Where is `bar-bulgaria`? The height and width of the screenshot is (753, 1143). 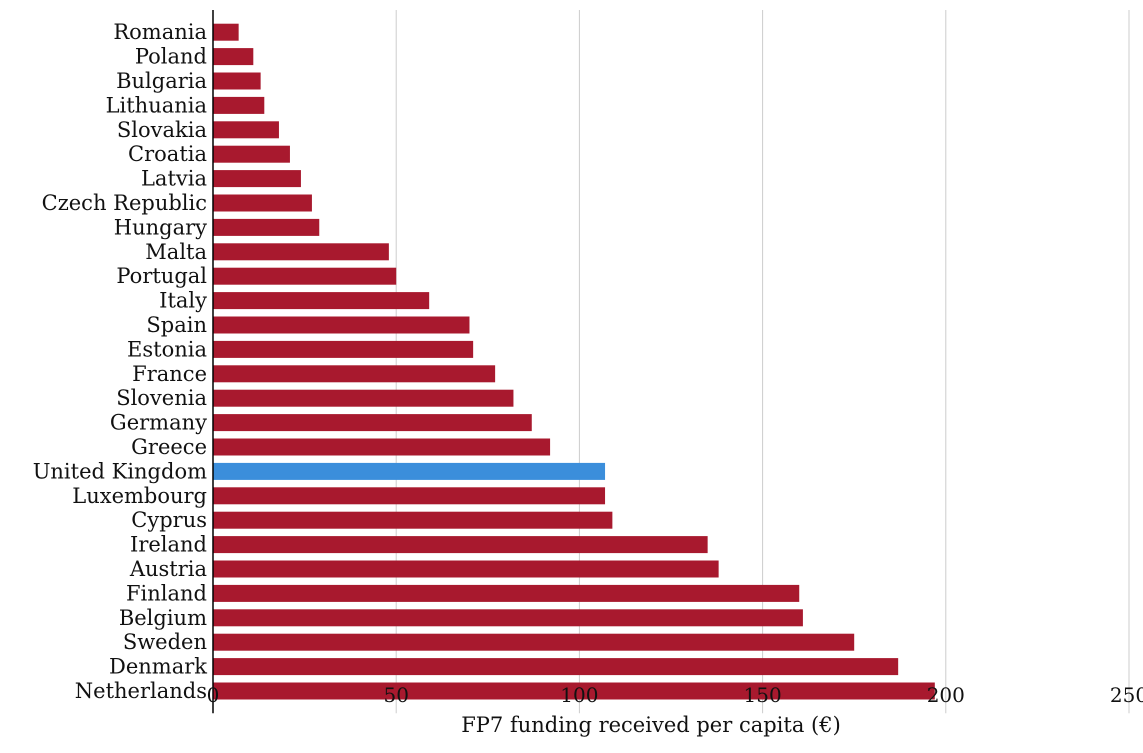
bar-bulgaria is located at coordinates (237, 81).